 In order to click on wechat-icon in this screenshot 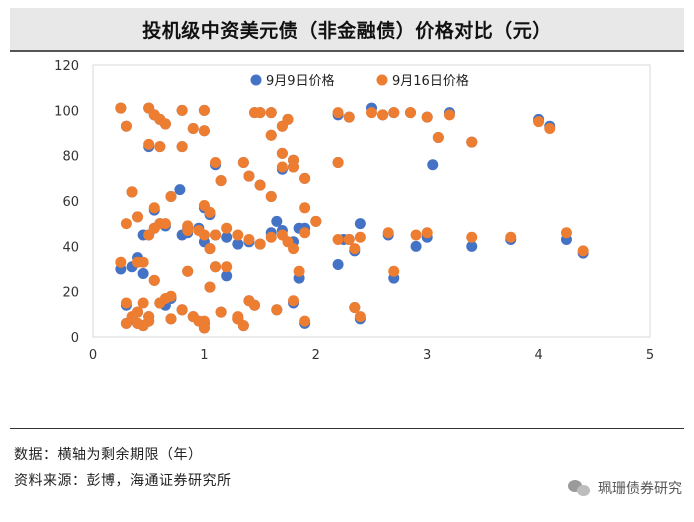, I will do `click(580, 488)`.